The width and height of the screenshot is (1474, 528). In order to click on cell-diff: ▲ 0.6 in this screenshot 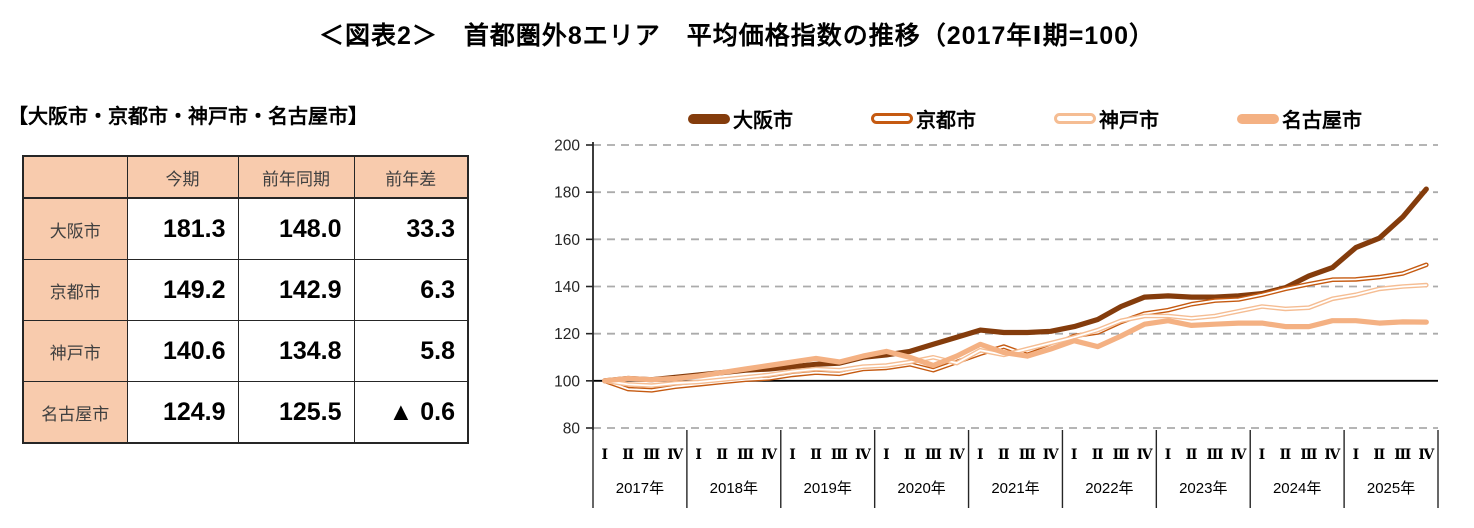, I will do `click(411, 412)`.